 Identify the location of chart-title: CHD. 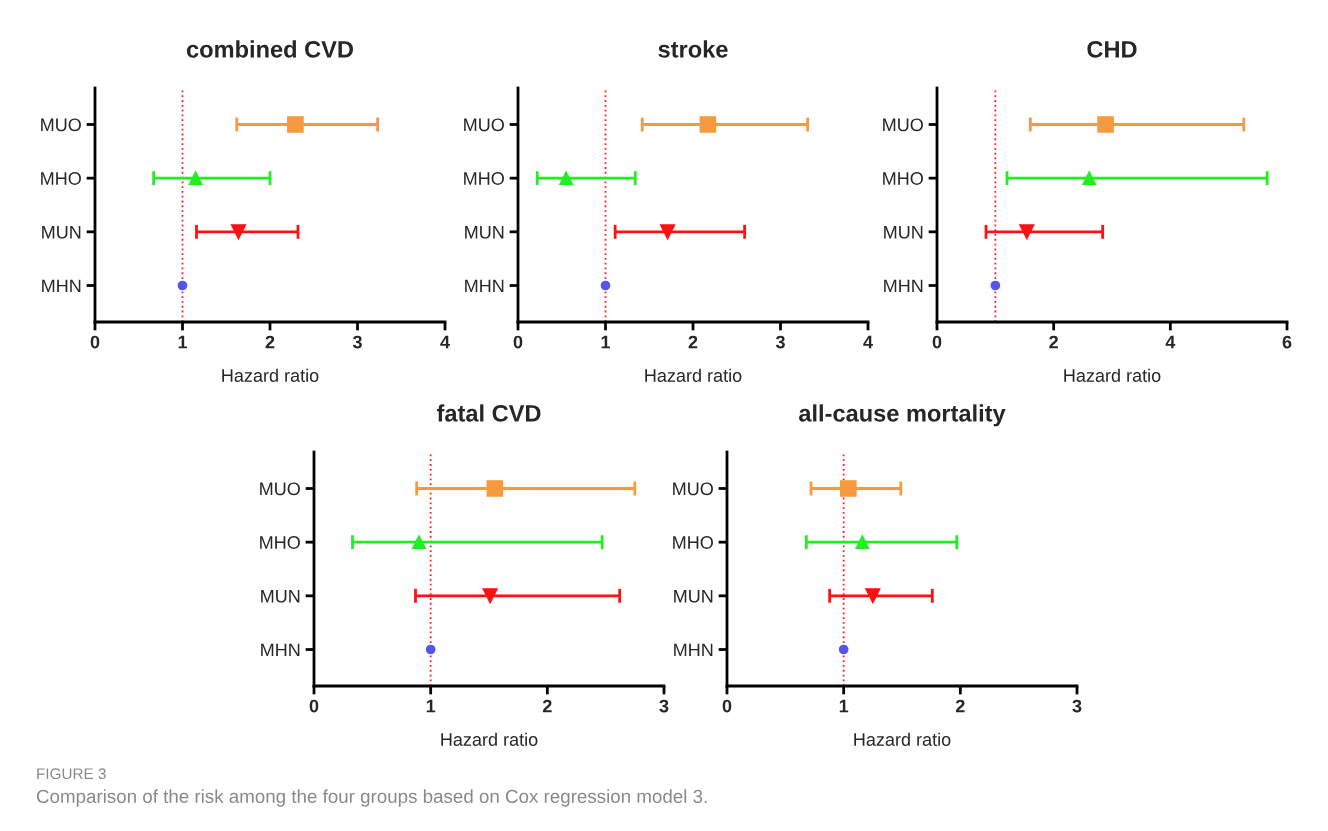
(1112, 49).